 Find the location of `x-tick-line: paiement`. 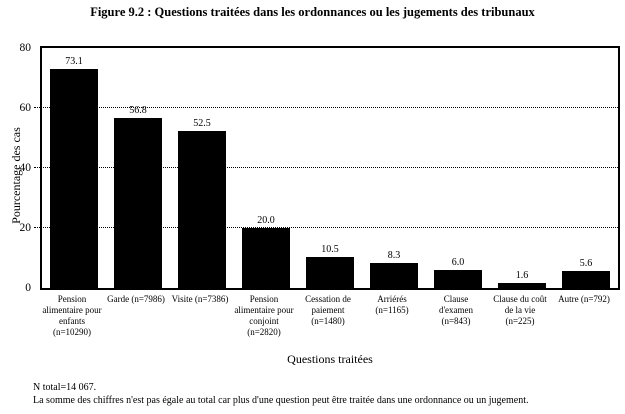

x-tick-line: paiement is located at coordinates (328, 310).